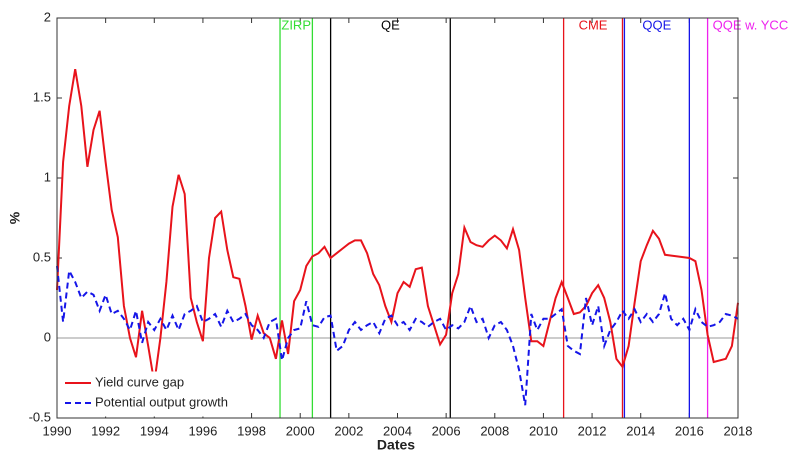  I want to click on event-label: QQE, so click(656, 24).